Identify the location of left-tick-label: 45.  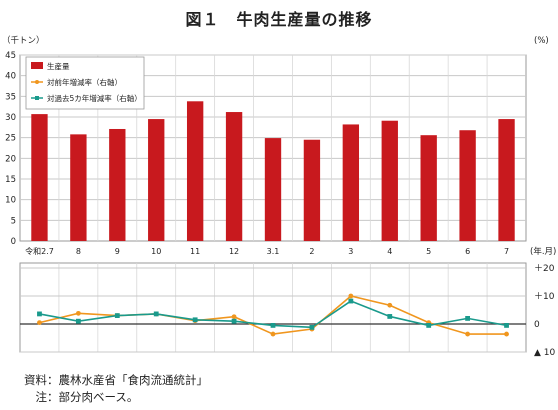
(10, 56).